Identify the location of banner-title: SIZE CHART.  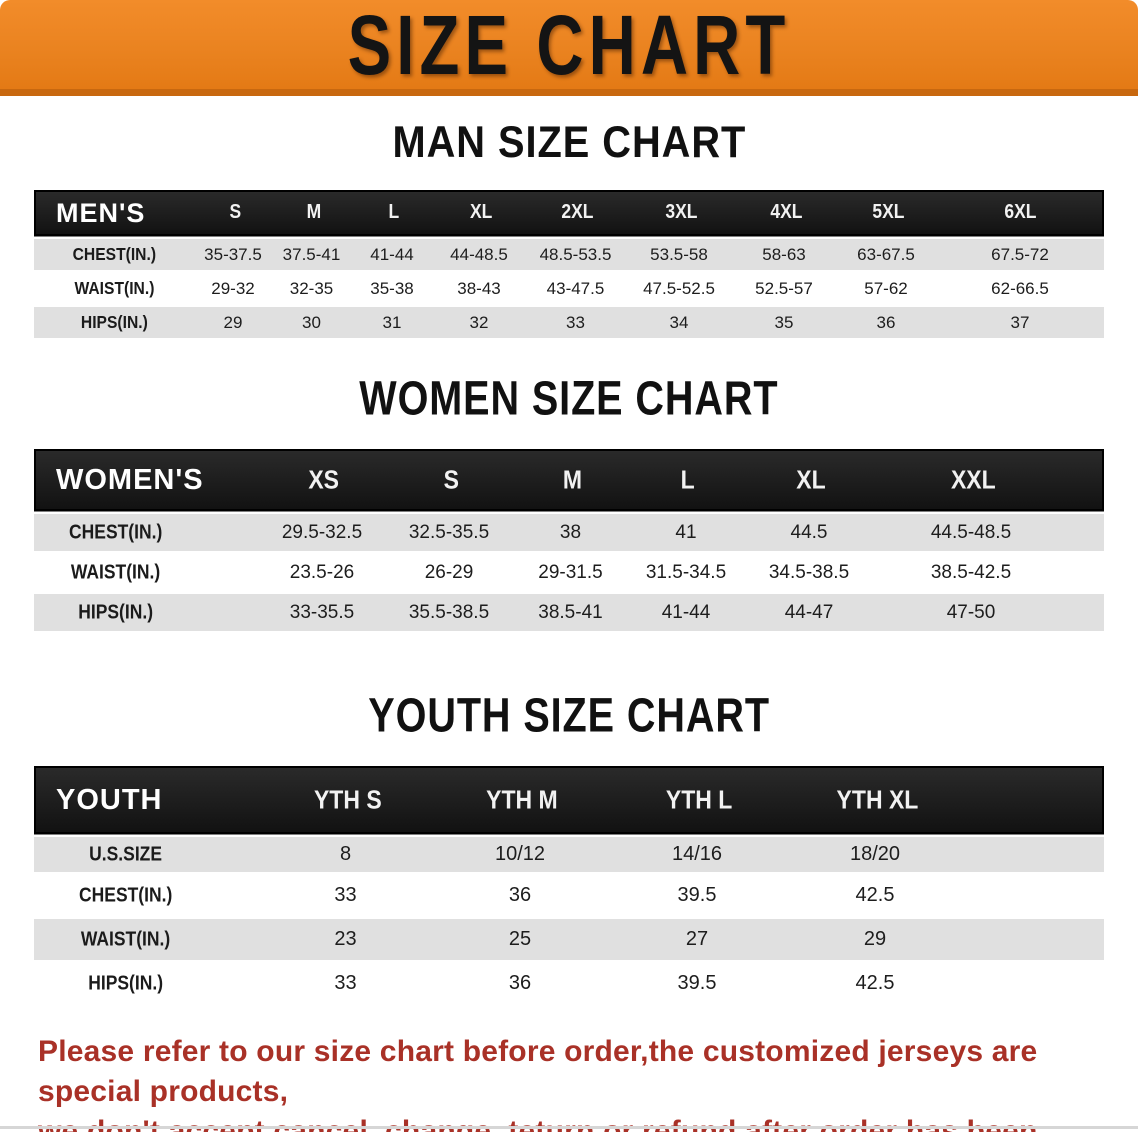
(569, 46).